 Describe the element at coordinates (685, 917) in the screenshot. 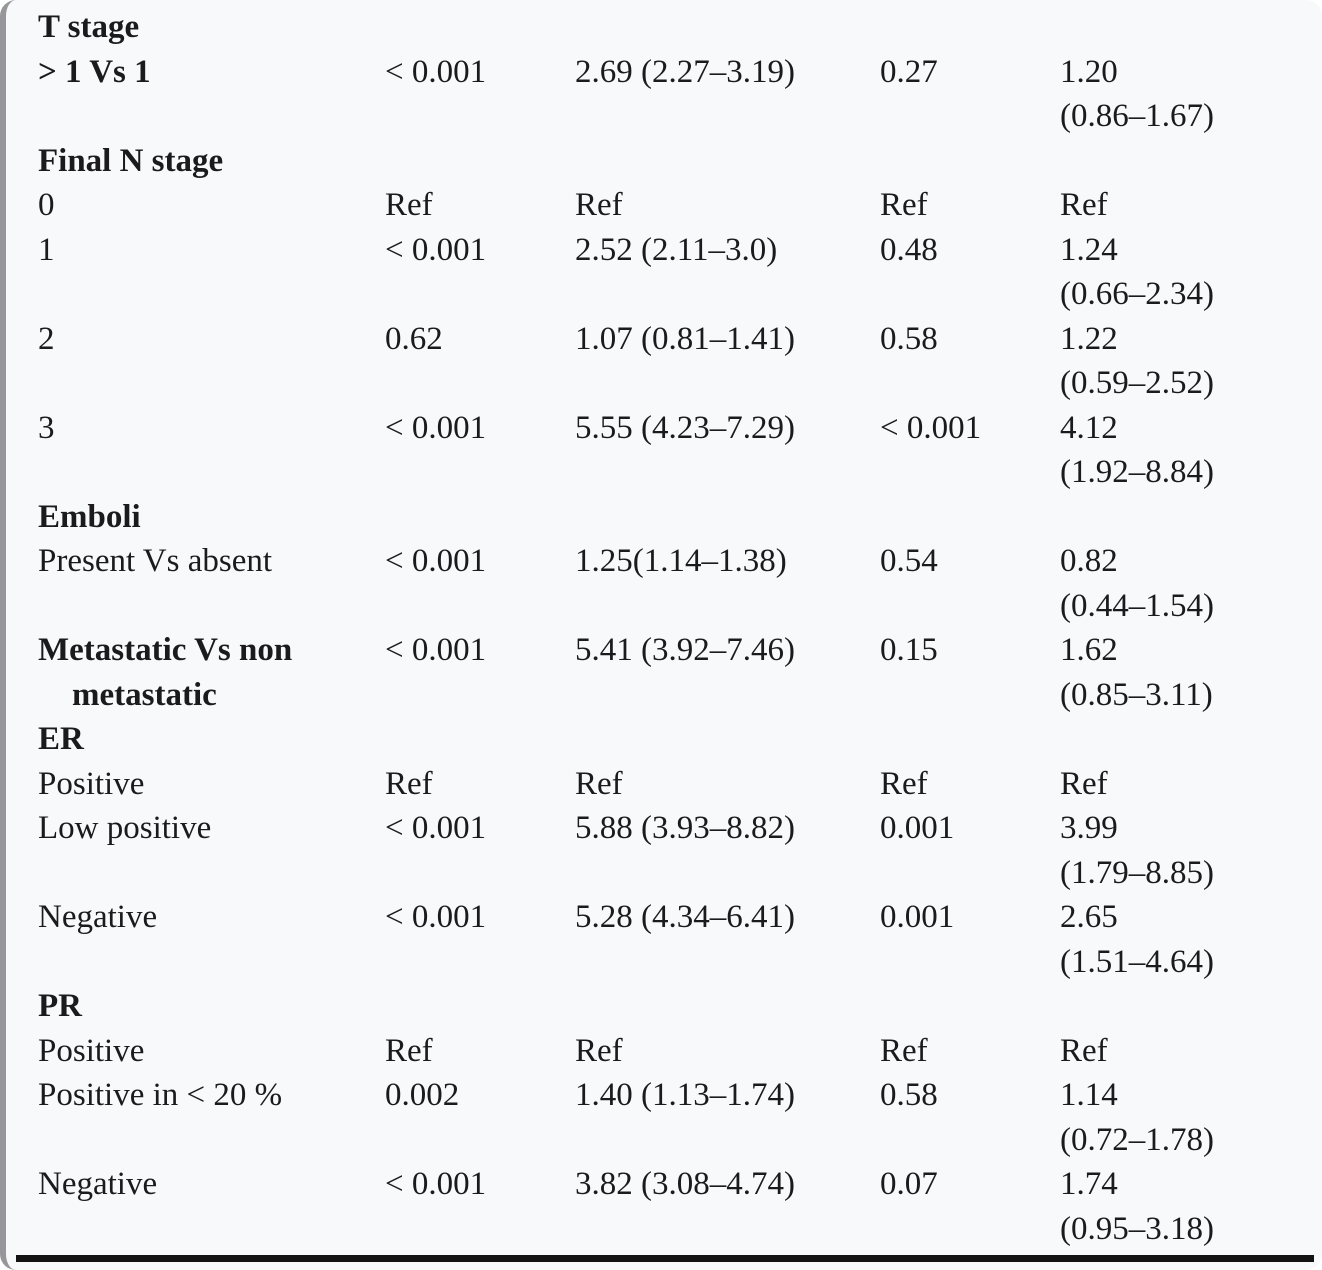

I see `hr-ci-univariate: 5.28 (4.34–6.41)` at that location.